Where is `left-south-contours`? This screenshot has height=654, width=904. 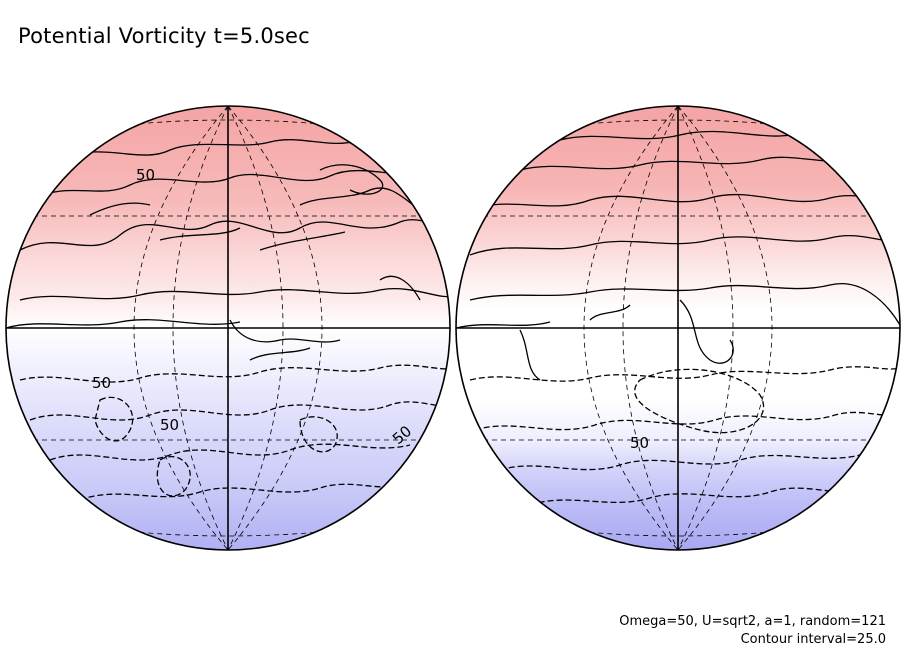
left-south-contours is located at coordinates (234, 432).